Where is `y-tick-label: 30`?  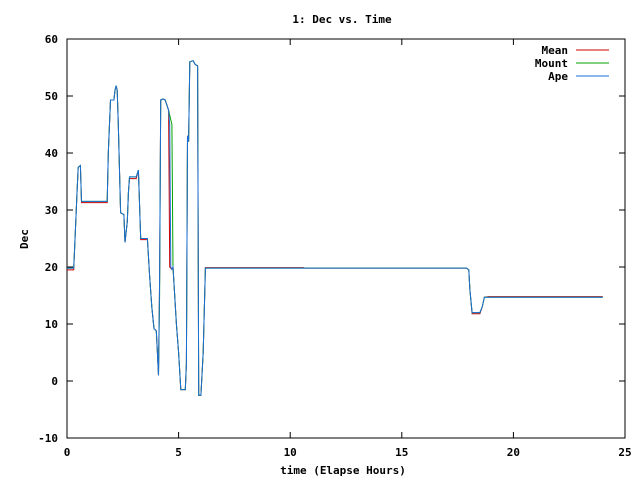
y-tick-label: 30 is located at coordinates (51, 210).